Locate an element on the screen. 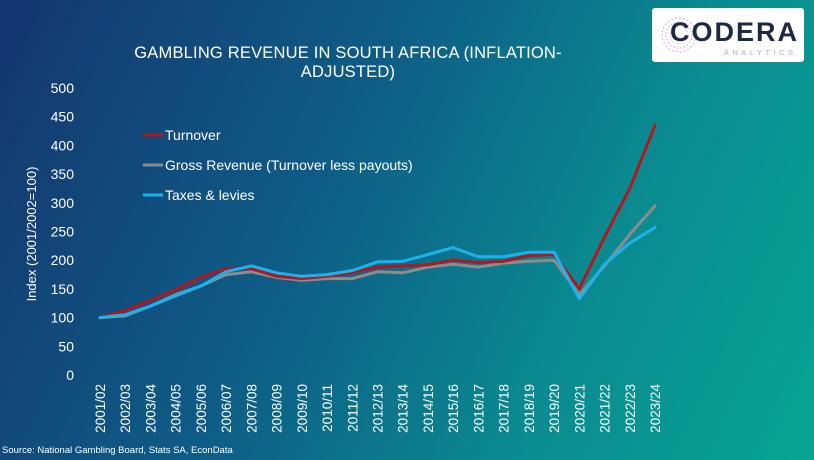 The height and width of the screenshot is (460, 814). logo-name: CODERA is located at coordinates (735, 32).